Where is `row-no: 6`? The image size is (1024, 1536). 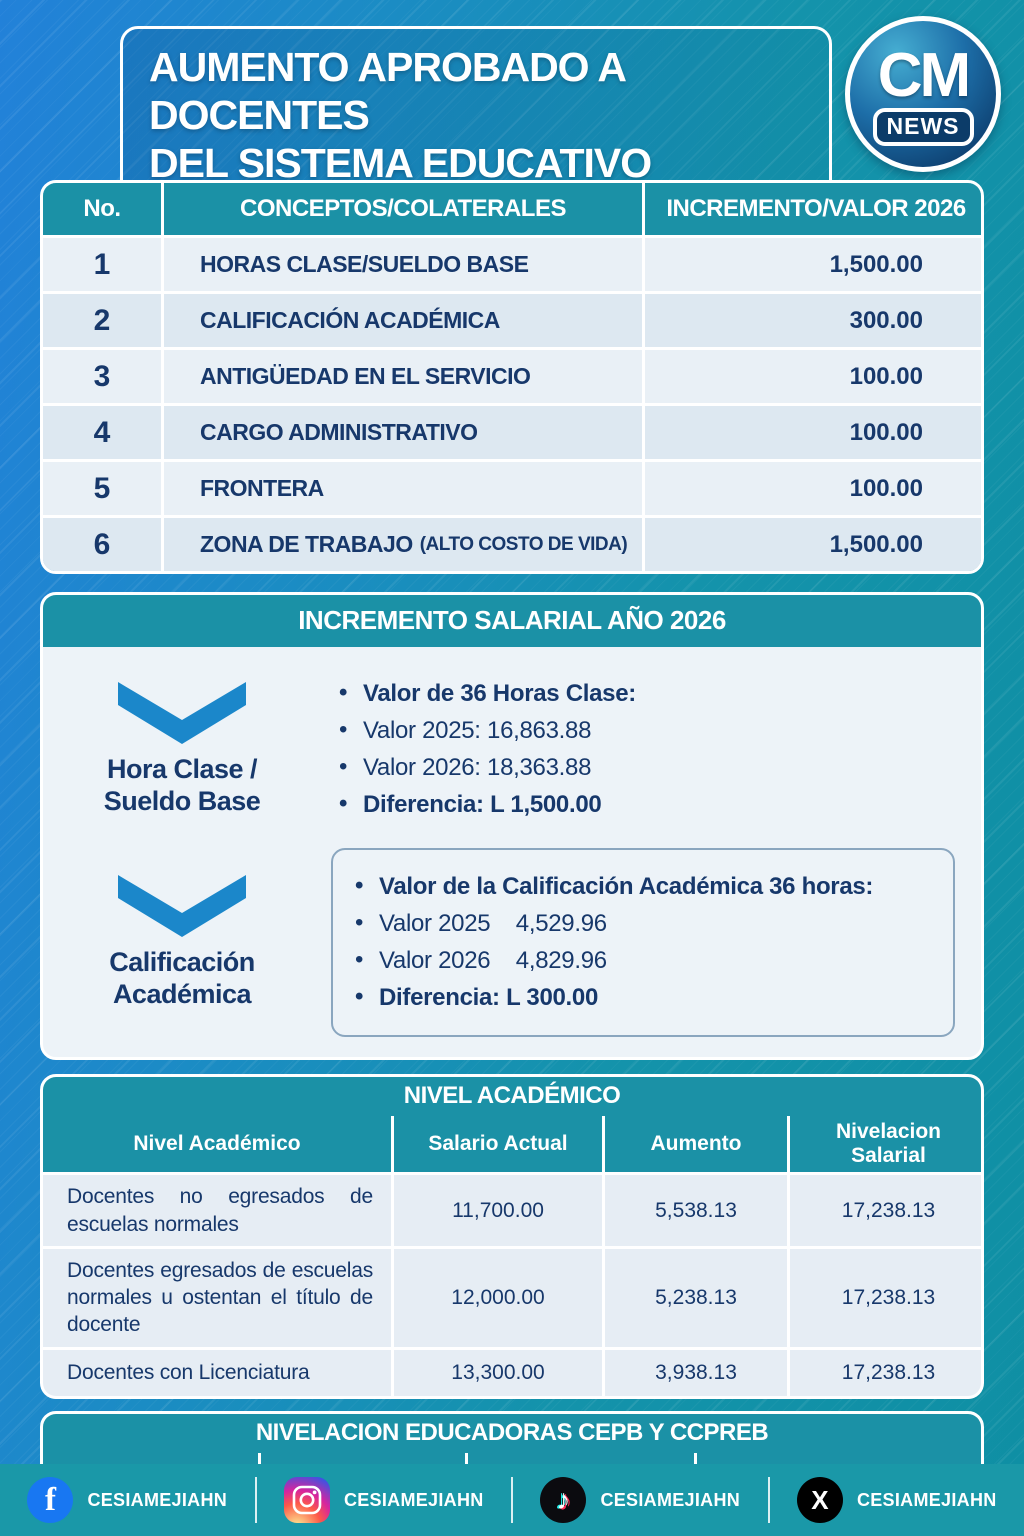
row-no: 6 is located at coordinates (102, 544).